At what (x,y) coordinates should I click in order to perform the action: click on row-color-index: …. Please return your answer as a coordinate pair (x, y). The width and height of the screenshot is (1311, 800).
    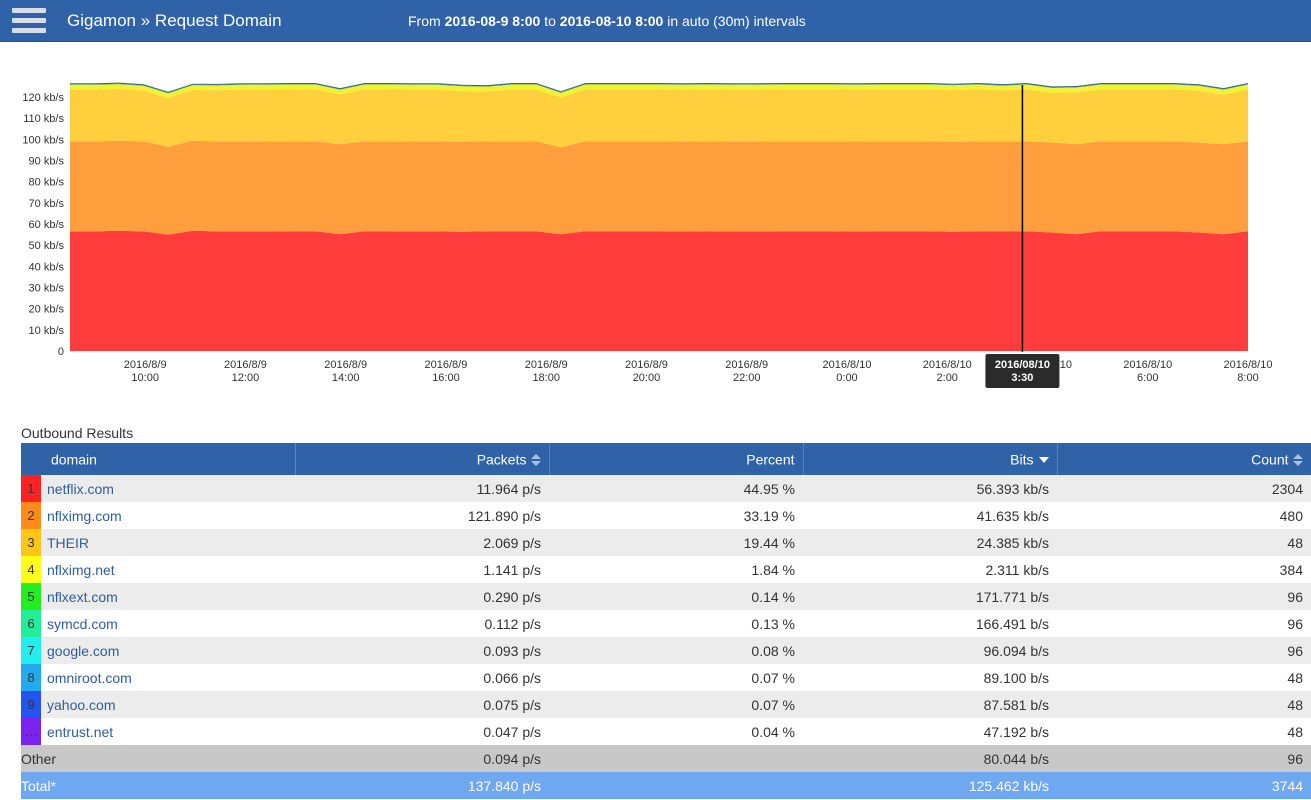
    Looking at the image, I should click on (31, 731).